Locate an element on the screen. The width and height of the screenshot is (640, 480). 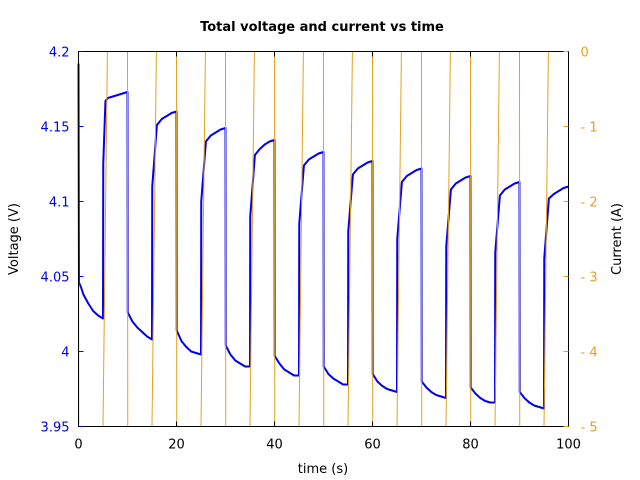
x-tick-label: 60 is located at coordinates (372, 445).